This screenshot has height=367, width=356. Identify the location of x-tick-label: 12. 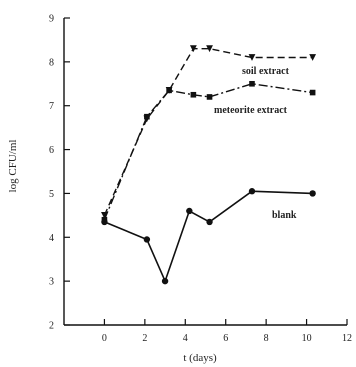
(347, 338).